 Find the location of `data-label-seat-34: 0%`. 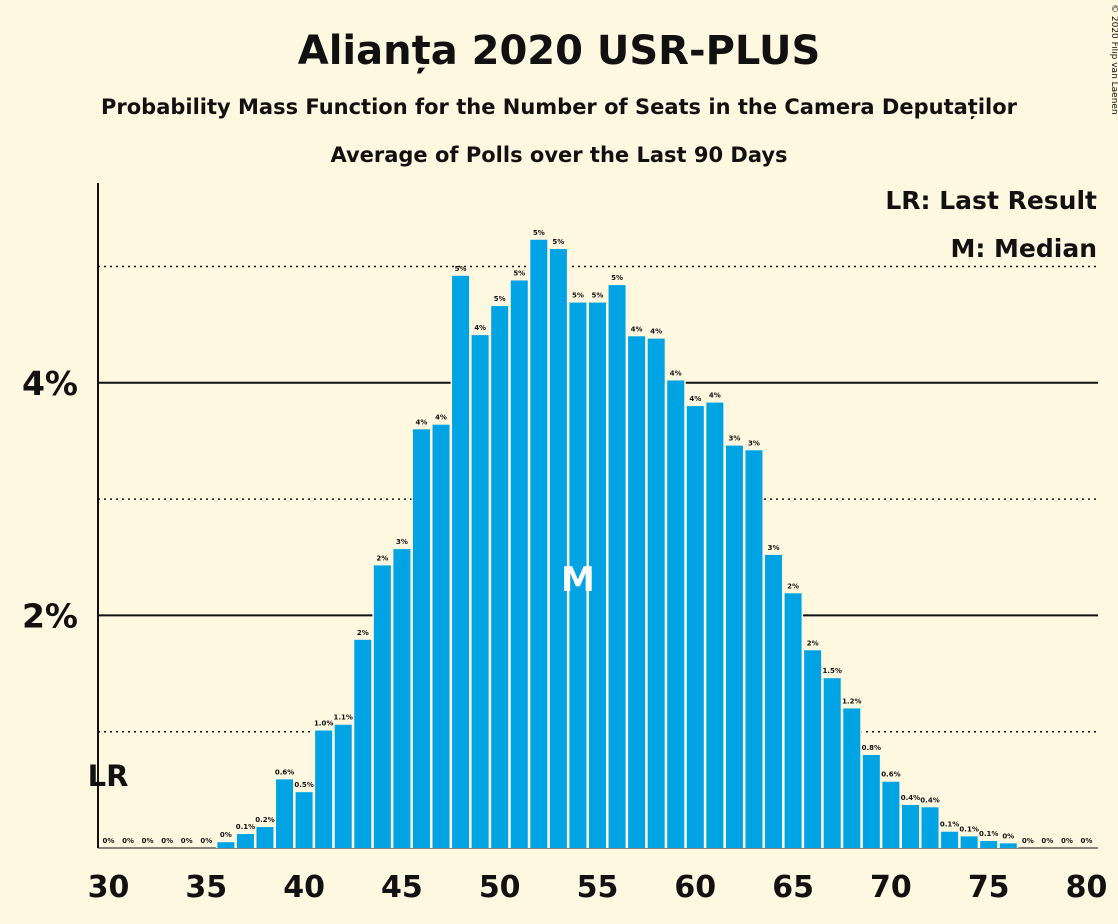

data-label-seat-34: 0% is located at coordinates (187, 841).